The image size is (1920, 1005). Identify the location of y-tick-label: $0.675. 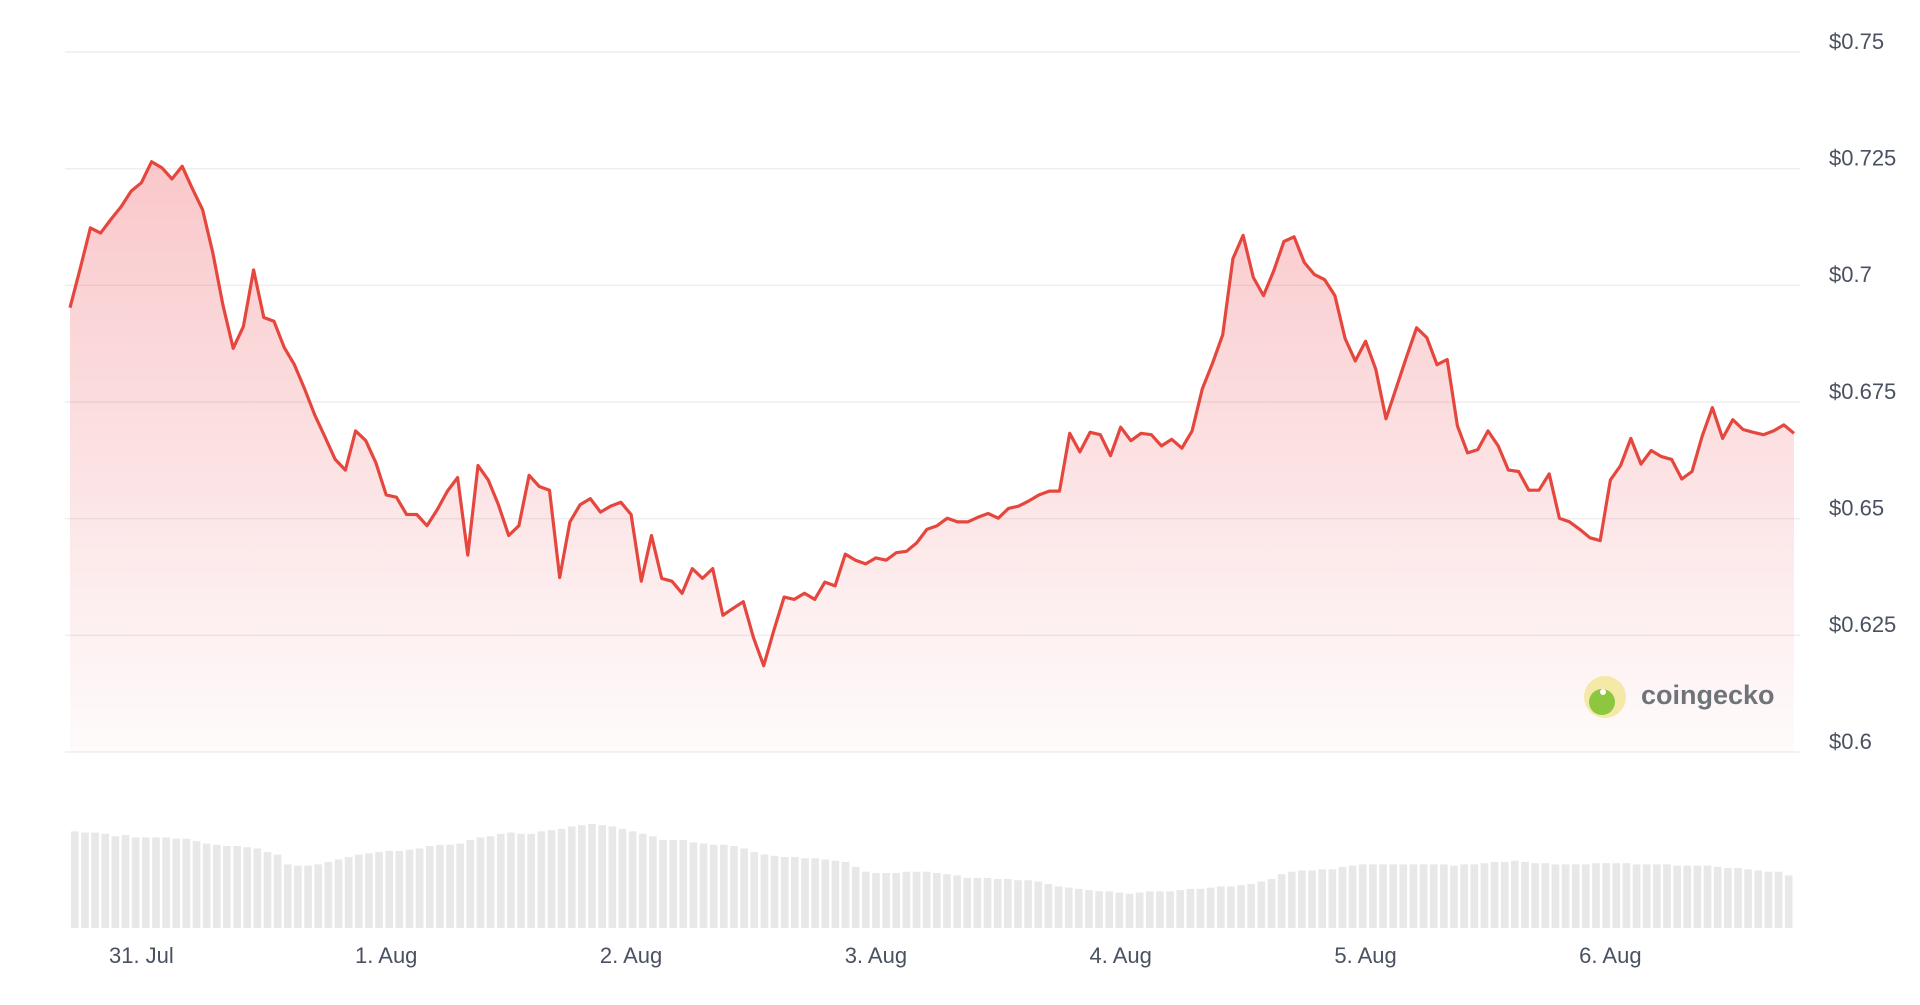
(1862, 391).